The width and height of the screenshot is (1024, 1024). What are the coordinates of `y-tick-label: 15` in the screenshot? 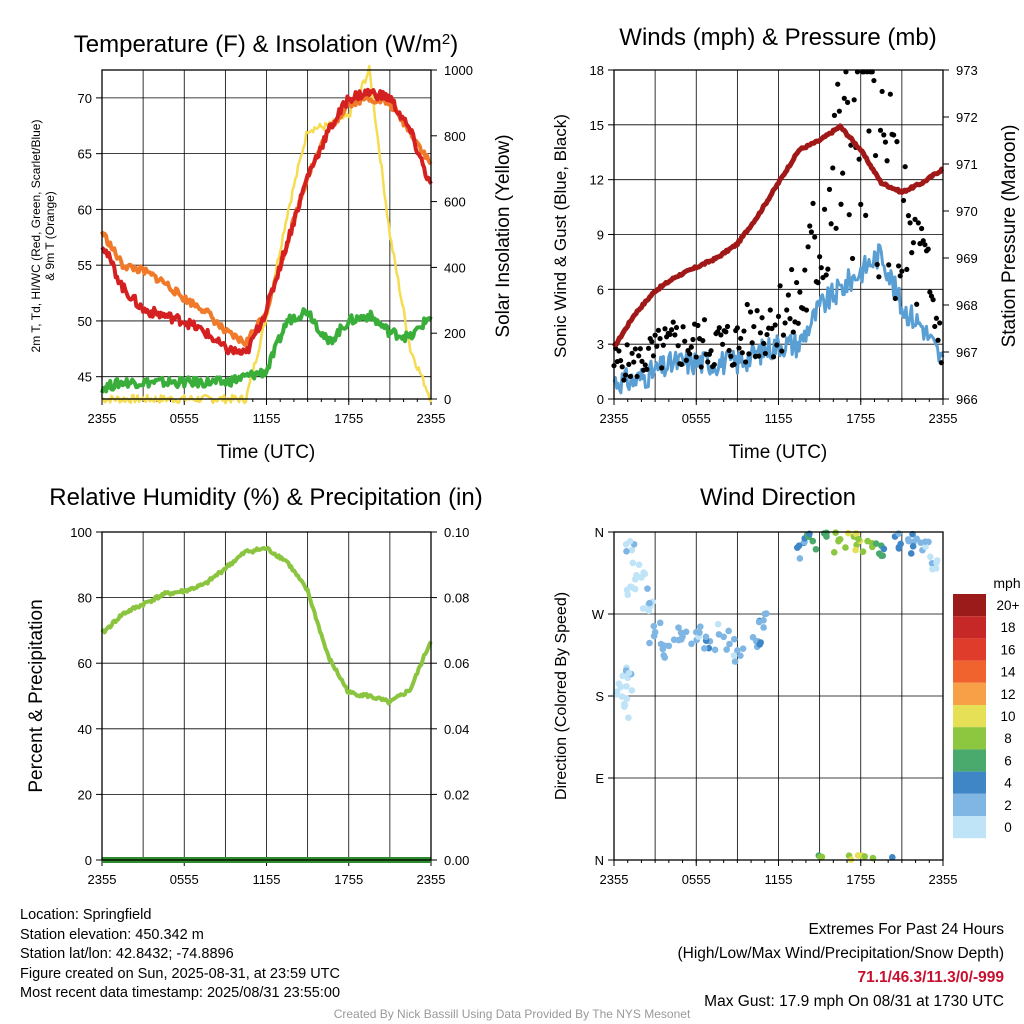 It's located at (597, 125).